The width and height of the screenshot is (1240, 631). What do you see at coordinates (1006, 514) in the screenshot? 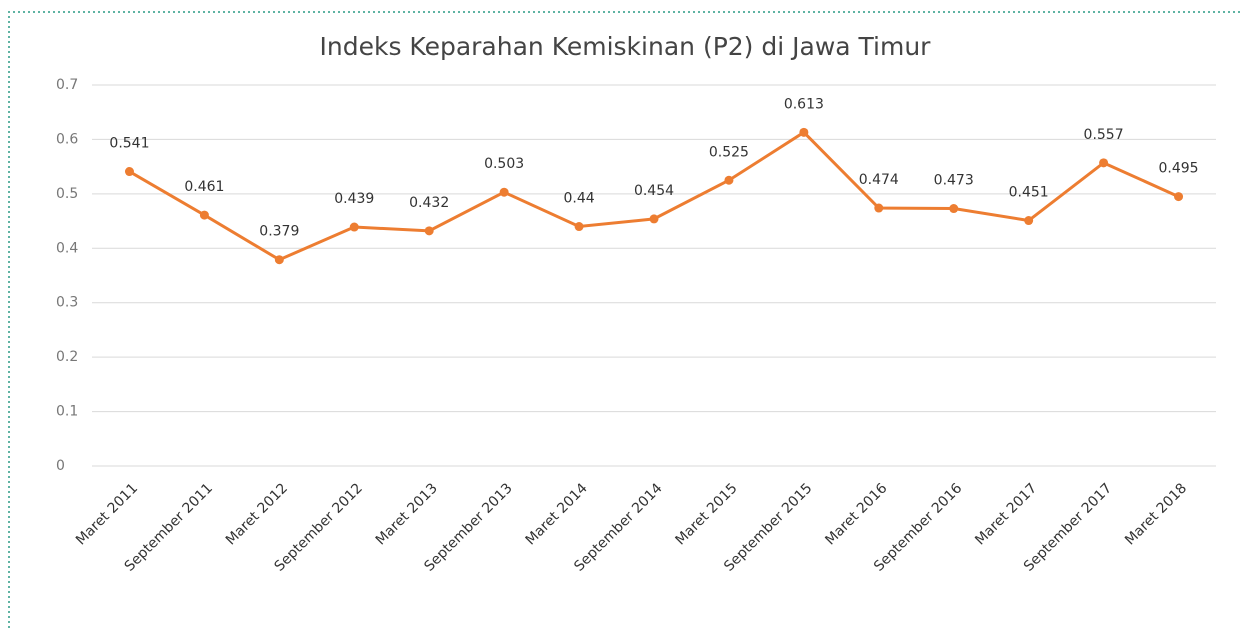
I see `x-tick-label: Maret 2017` at bounding box center [1006, 514].